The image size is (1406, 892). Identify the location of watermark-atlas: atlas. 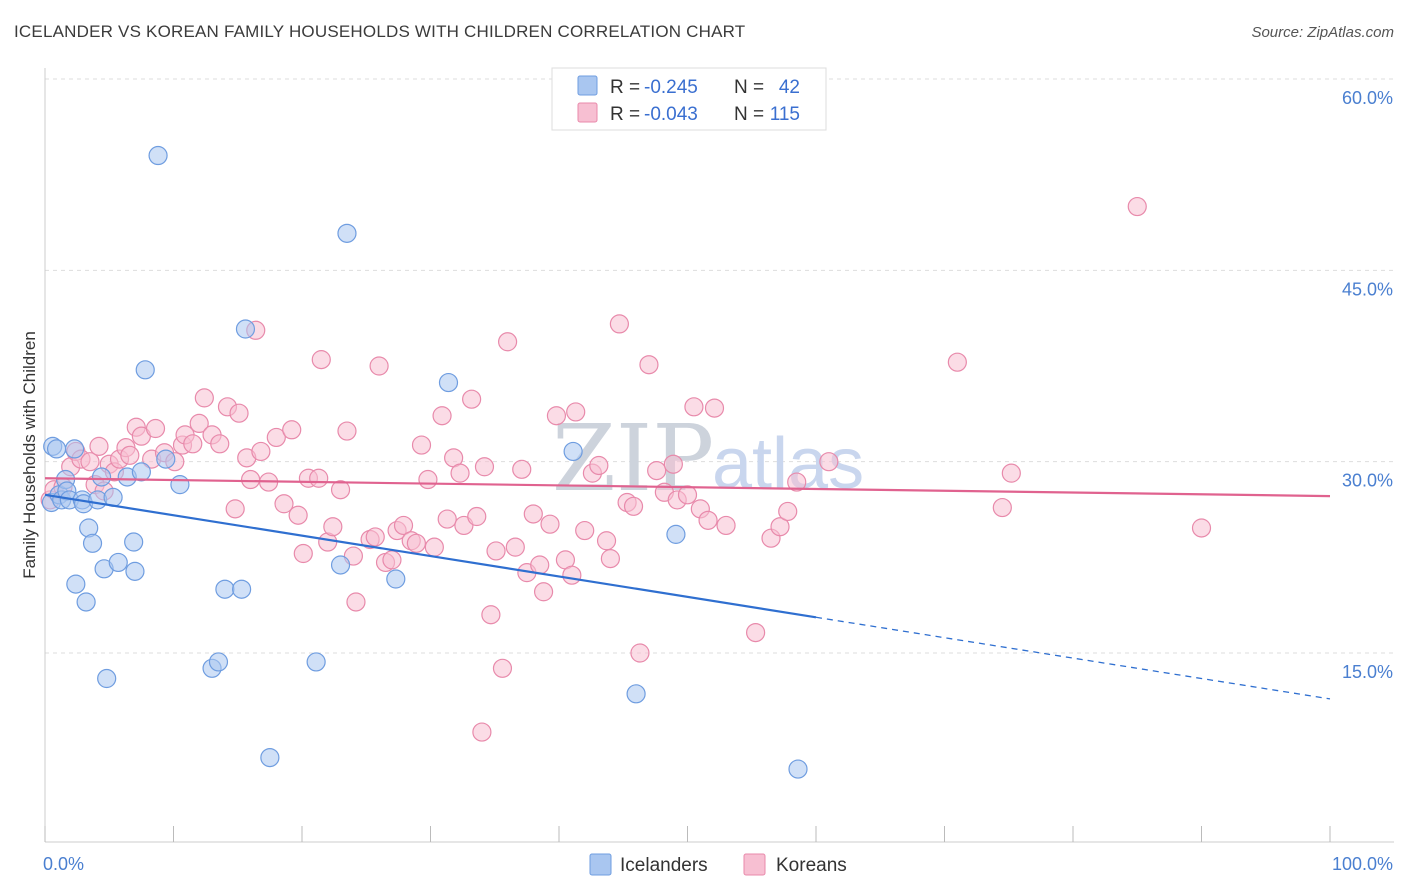
(788, 464).